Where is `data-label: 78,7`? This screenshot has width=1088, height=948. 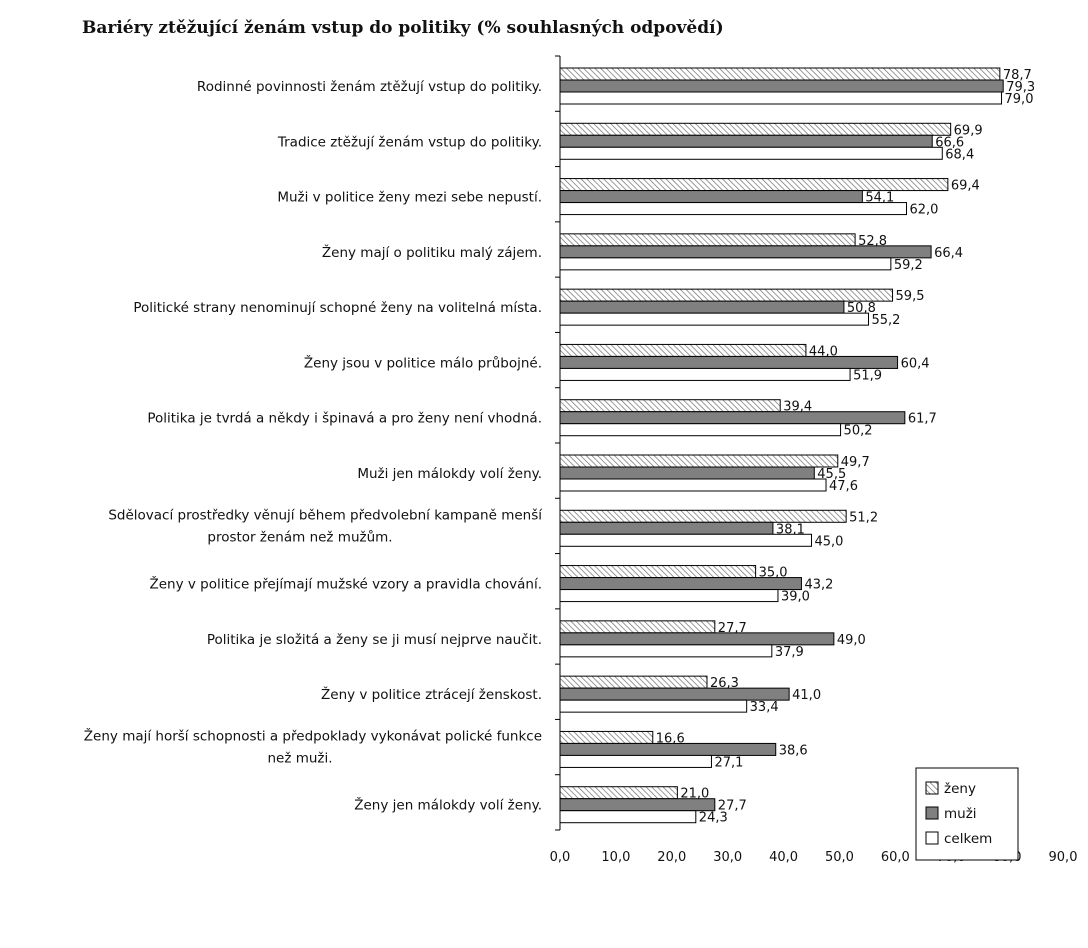
data-label: 78,7 is located at coordinates (1017, 75).